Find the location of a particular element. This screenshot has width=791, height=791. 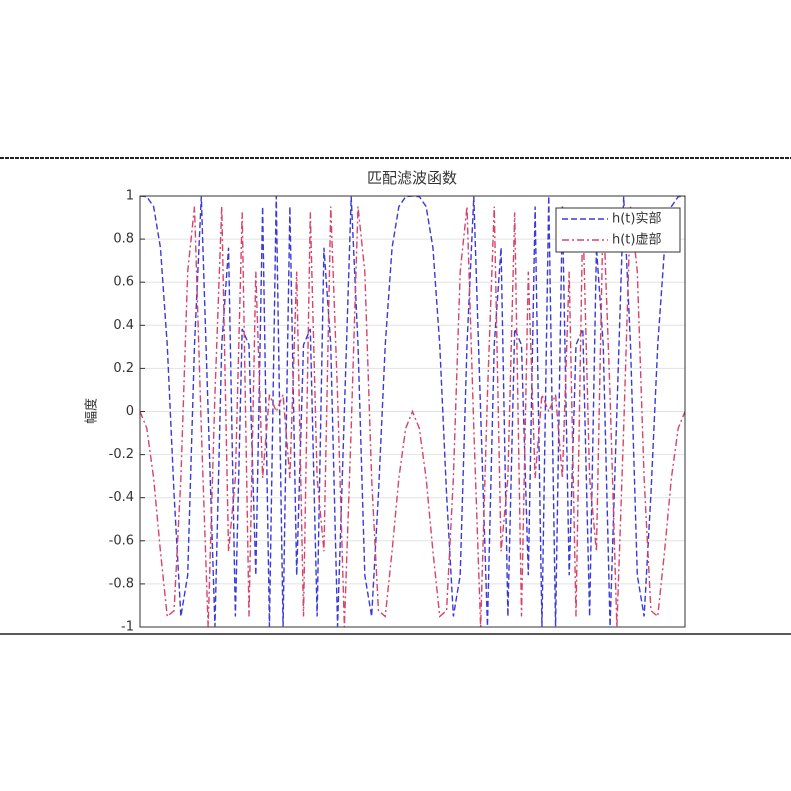

y-tick-label: 1 is located at coordinates (130, 196).